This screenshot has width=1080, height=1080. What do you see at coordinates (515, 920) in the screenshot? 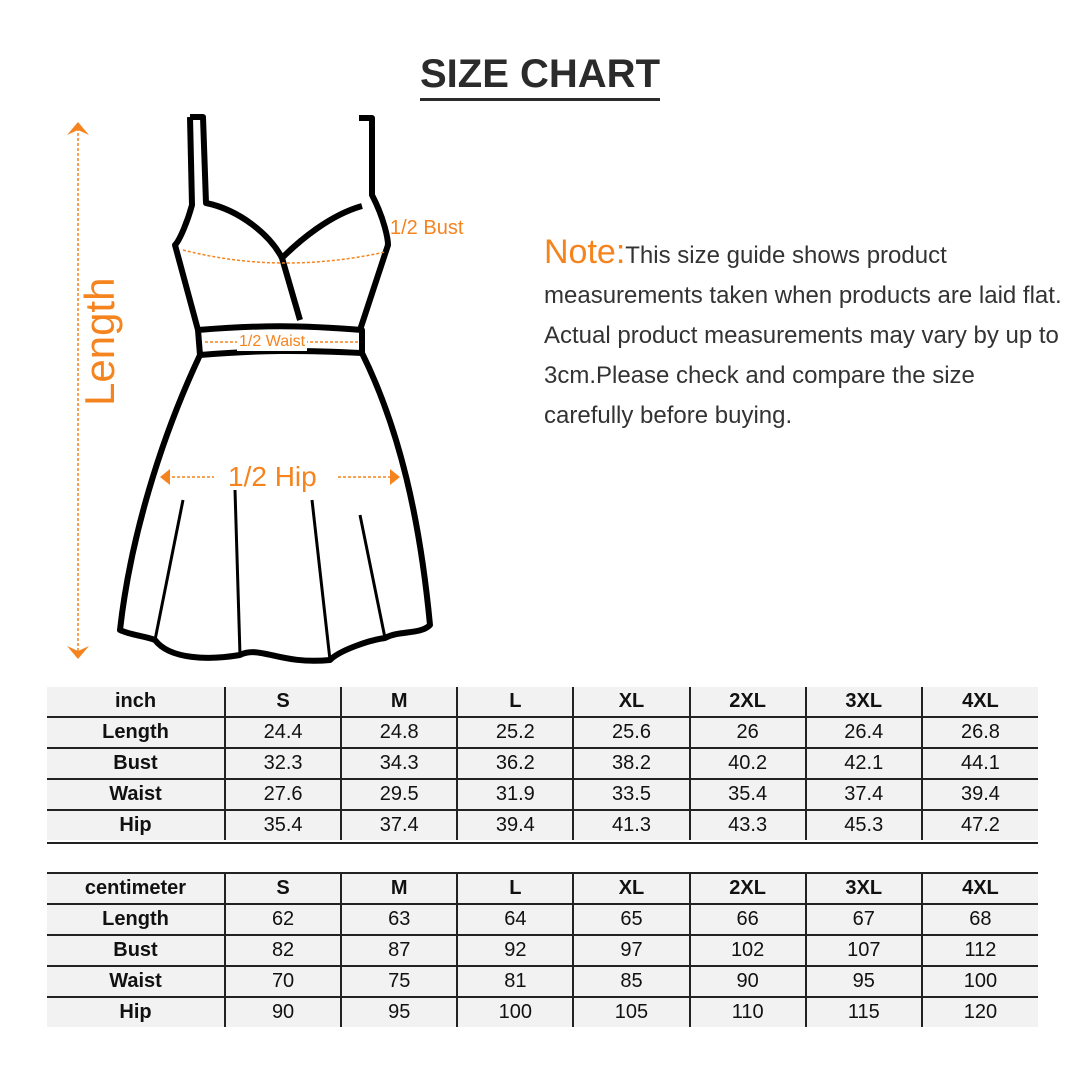
I see `table-cell: 64` at bounding box center [515, 920].